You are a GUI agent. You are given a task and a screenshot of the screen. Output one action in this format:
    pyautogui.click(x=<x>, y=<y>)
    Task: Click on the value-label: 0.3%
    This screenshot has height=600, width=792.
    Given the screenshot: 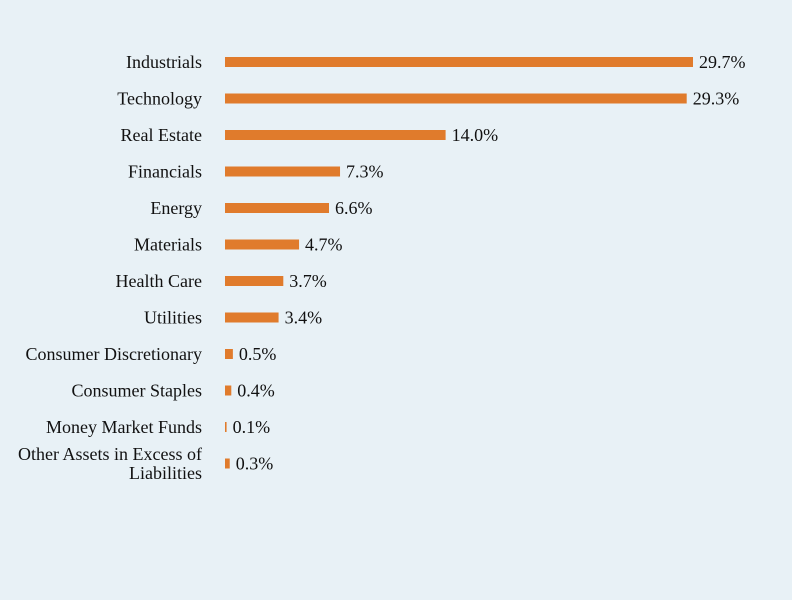 What is the action you would take?
    pyautogui.click(x=255, y=463)
    